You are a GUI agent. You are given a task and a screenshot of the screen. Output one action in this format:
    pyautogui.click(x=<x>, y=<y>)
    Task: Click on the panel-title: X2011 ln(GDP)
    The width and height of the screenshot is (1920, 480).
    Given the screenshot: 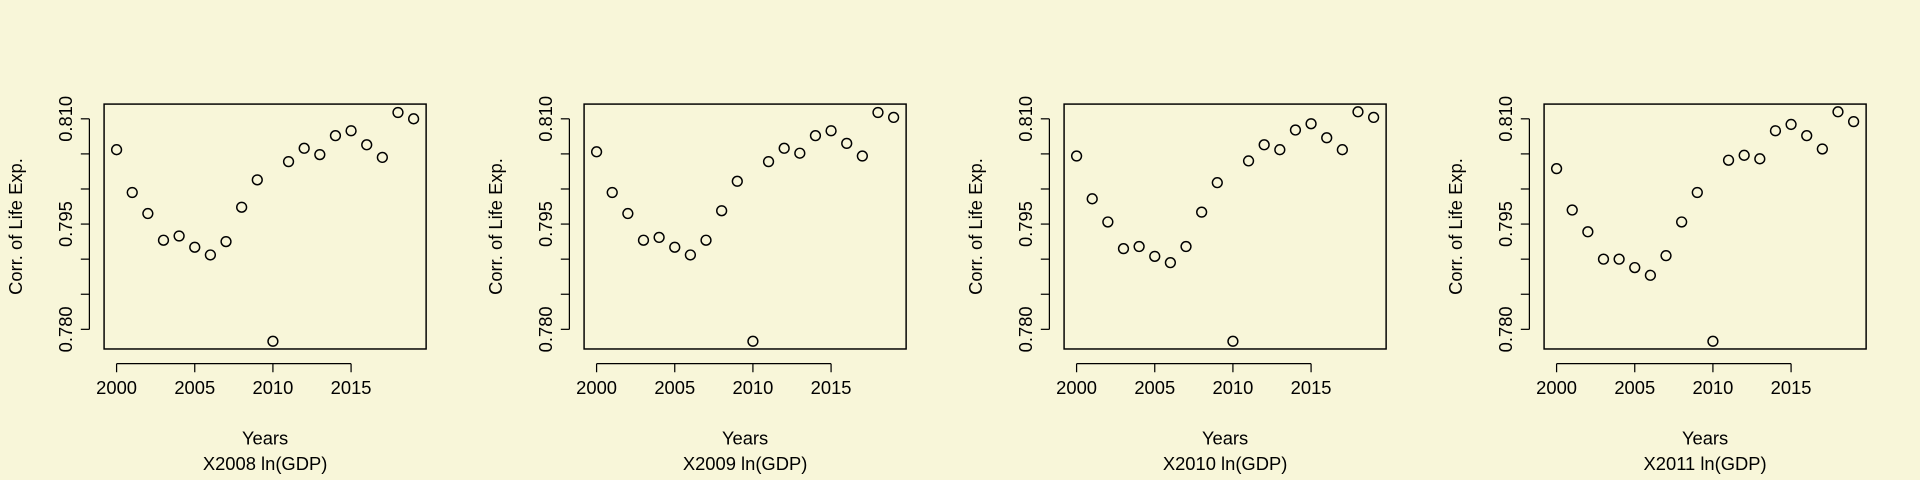 What is the action you would take?
    pyautogui.click(x=1705, y=463)
    